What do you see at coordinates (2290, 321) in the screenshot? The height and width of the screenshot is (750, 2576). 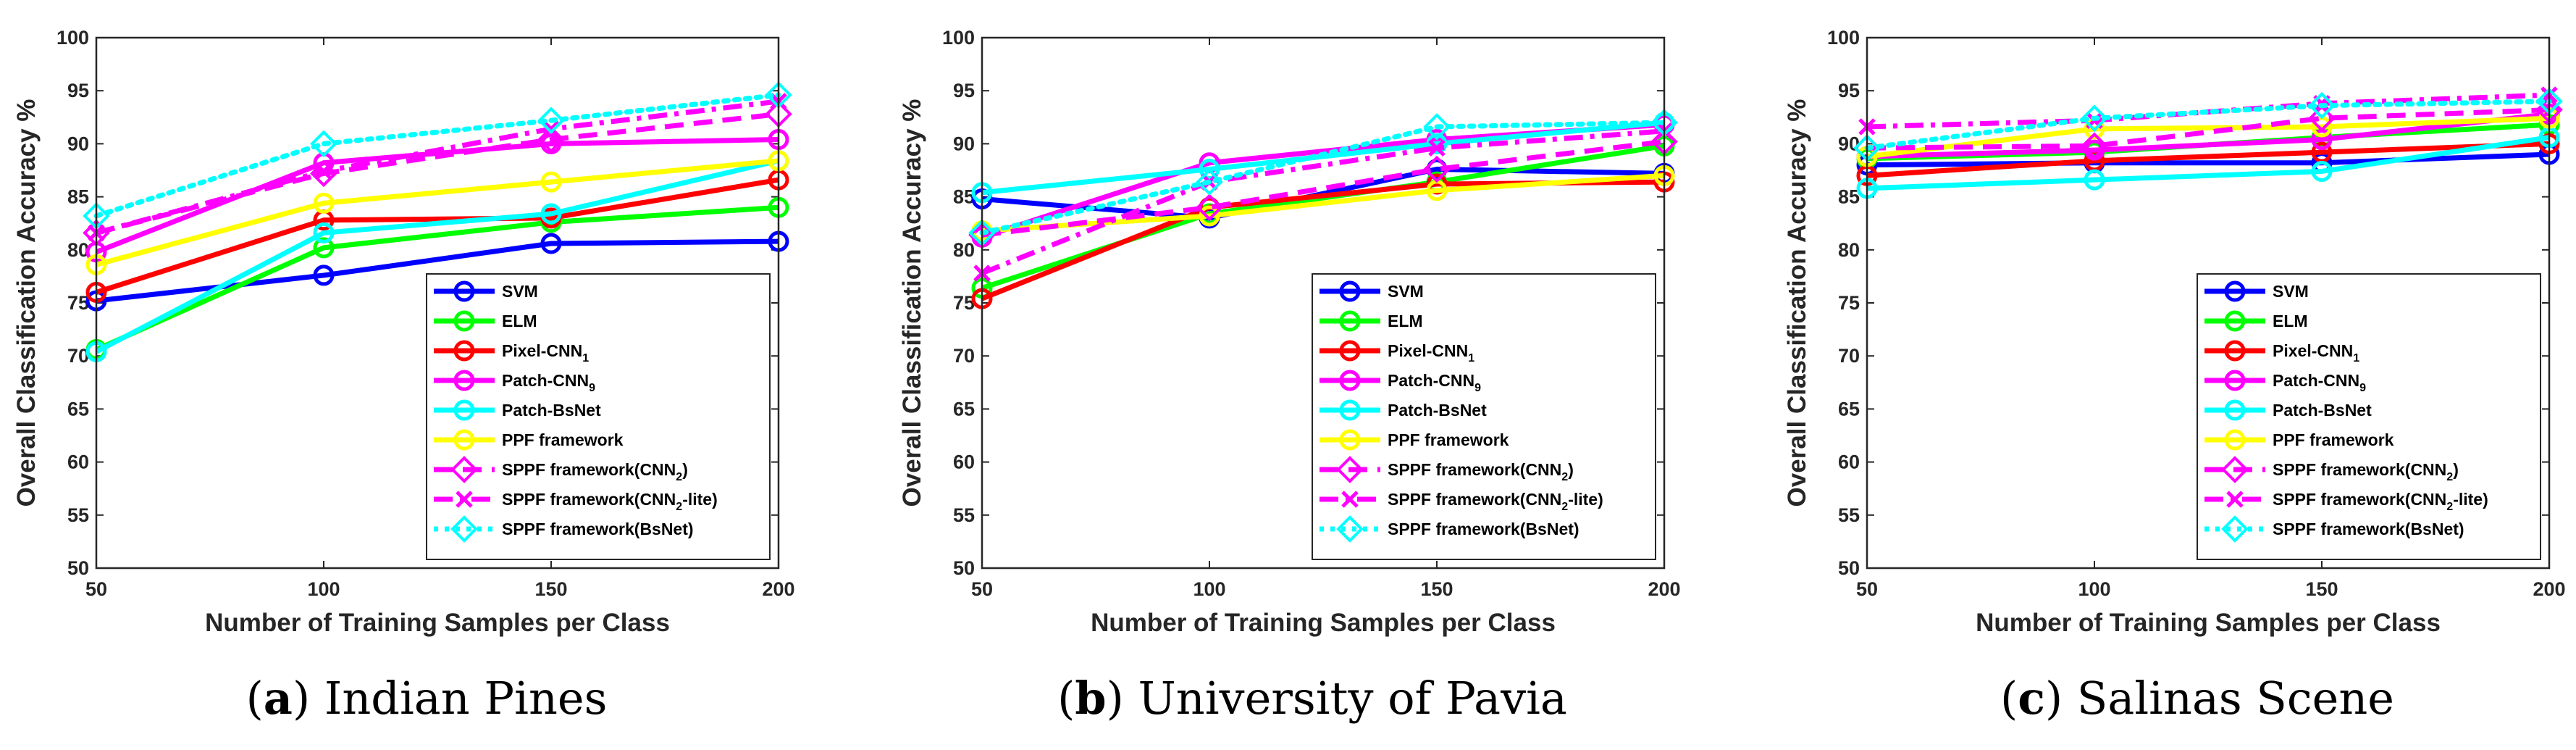 I see `legend-label: ELM` at bounding box center [2290, 321].